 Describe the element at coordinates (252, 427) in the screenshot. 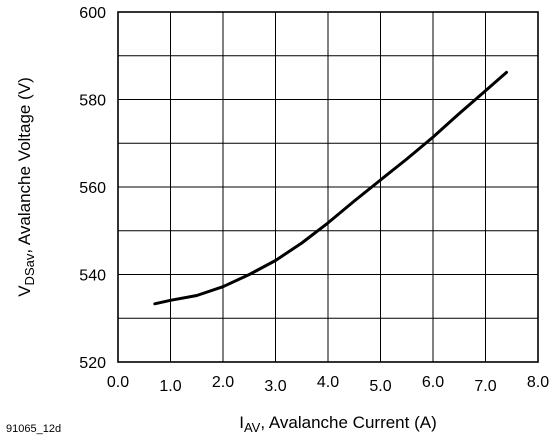

I see `x-axis-title-sub: AV` at that location.